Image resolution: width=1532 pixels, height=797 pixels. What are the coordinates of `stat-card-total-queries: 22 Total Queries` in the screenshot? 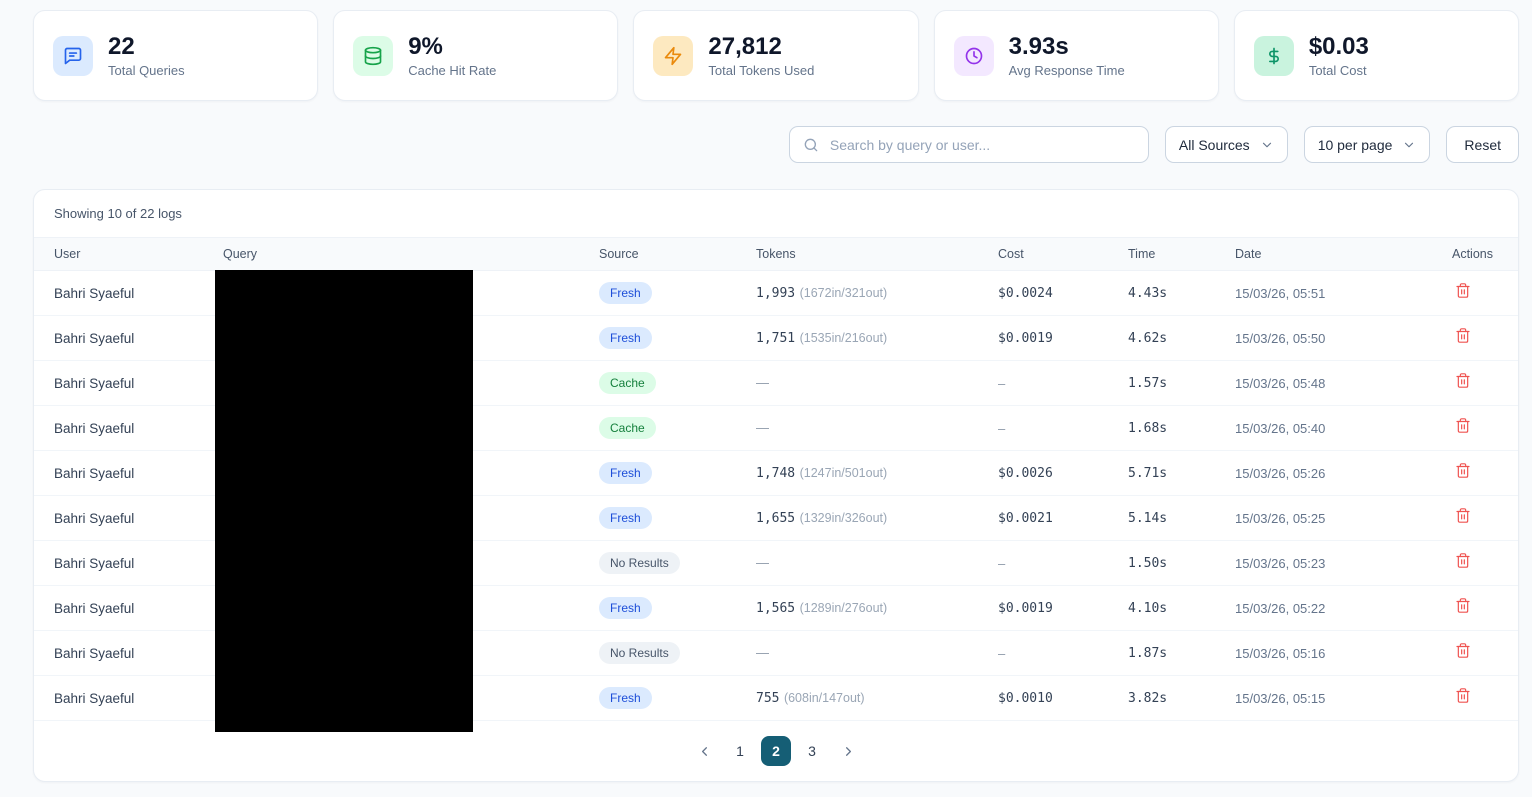 It's located at (176, 55).